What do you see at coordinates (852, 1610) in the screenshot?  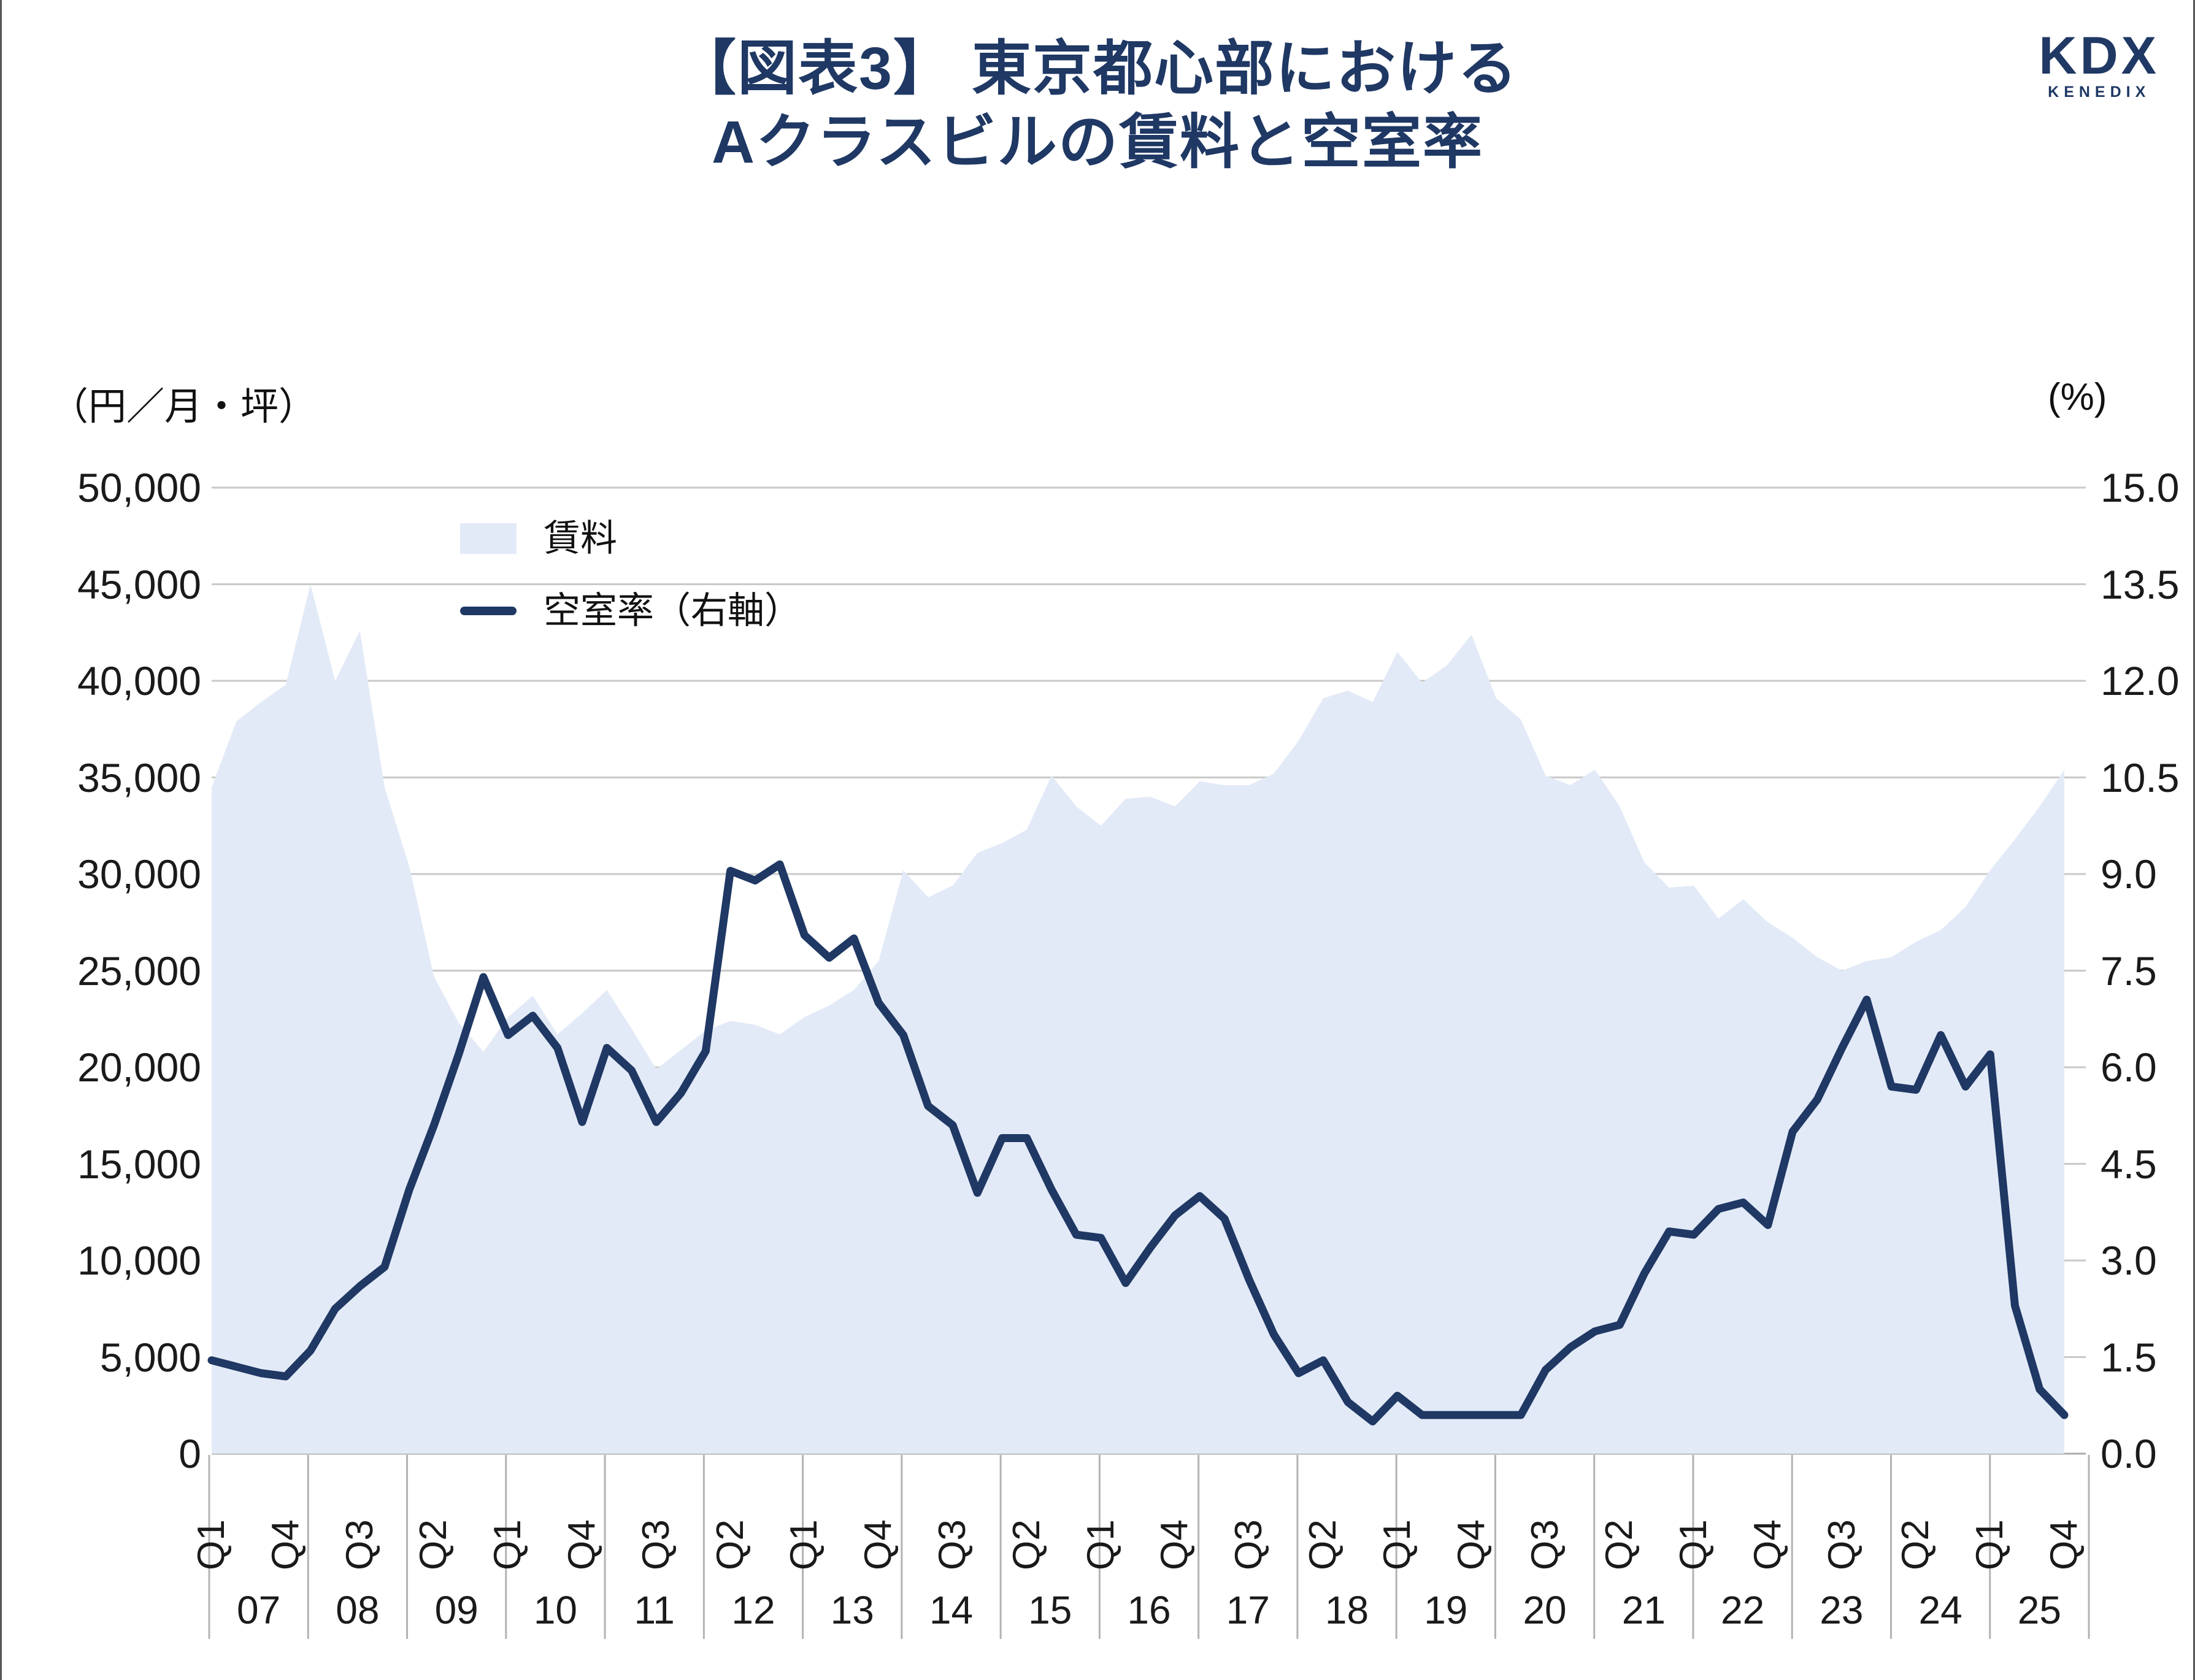 I see `x-axis-year-label: 13` at bounding box center [852, 1610].